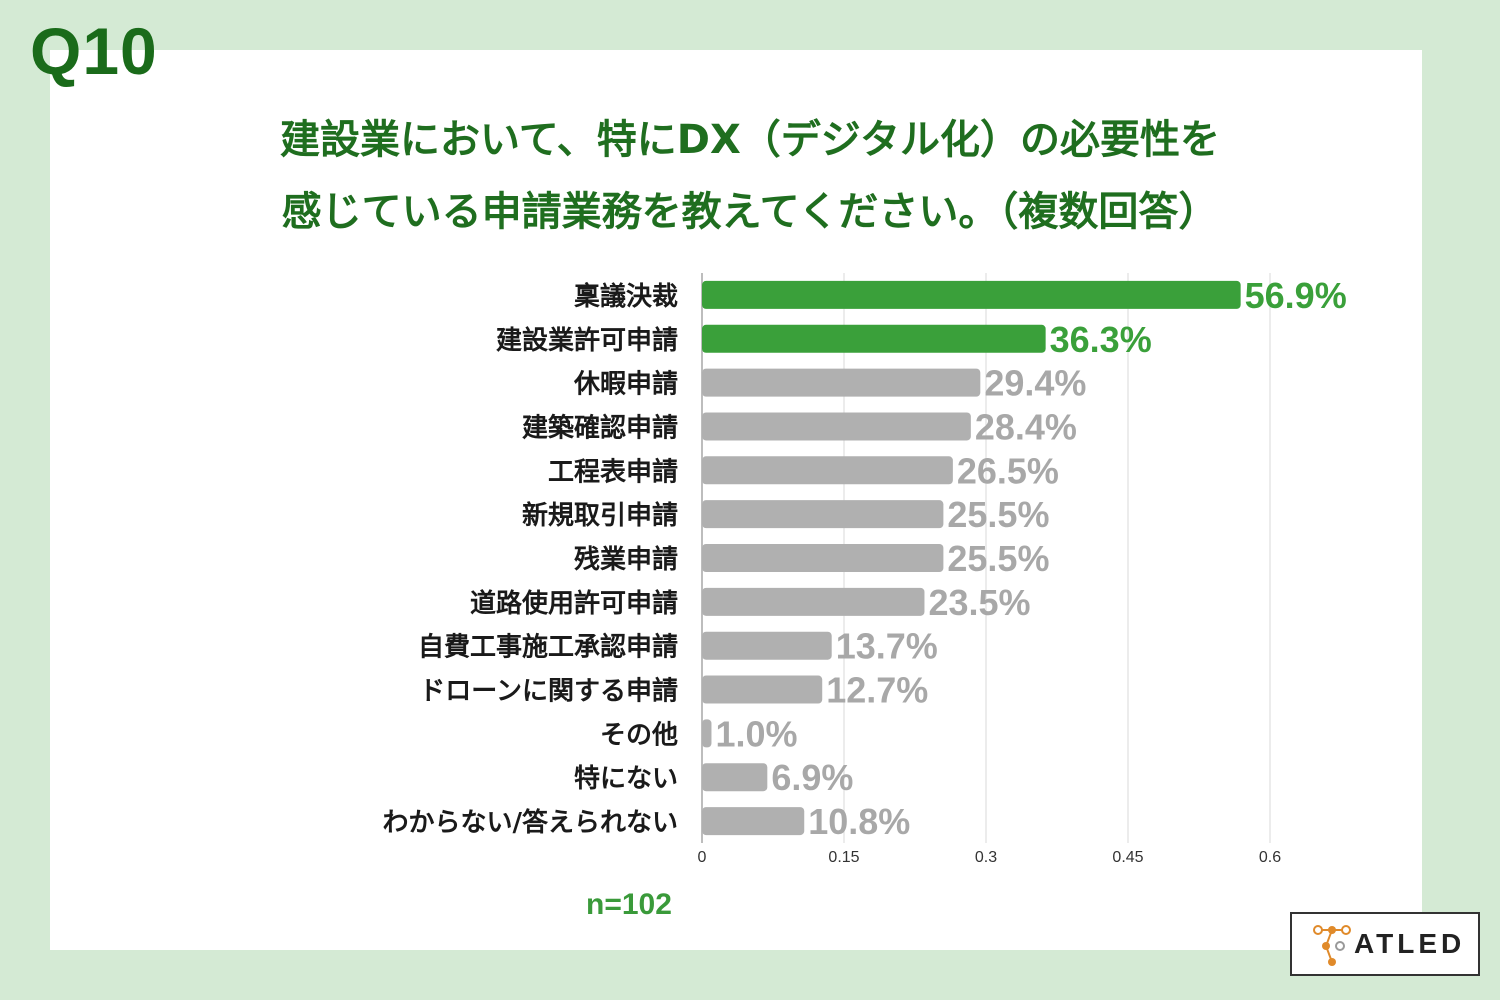 The width and height of the screenshot is (1500, 1000). Describe the element at coordinates (548, 647) in the screenshot. I see `category-label: 自費工事施工承認申請` at that location.